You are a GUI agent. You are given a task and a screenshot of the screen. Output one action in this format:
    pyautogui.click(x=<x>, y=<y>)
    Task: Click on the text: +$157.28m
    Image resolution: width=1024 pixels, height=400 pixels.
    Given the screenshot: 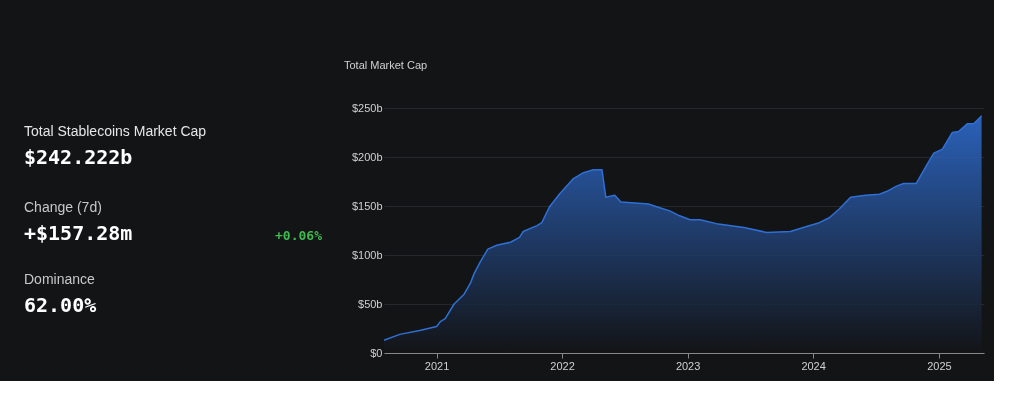 What is the action you would take?
    pyautogui.click(x=78, y=233)
    